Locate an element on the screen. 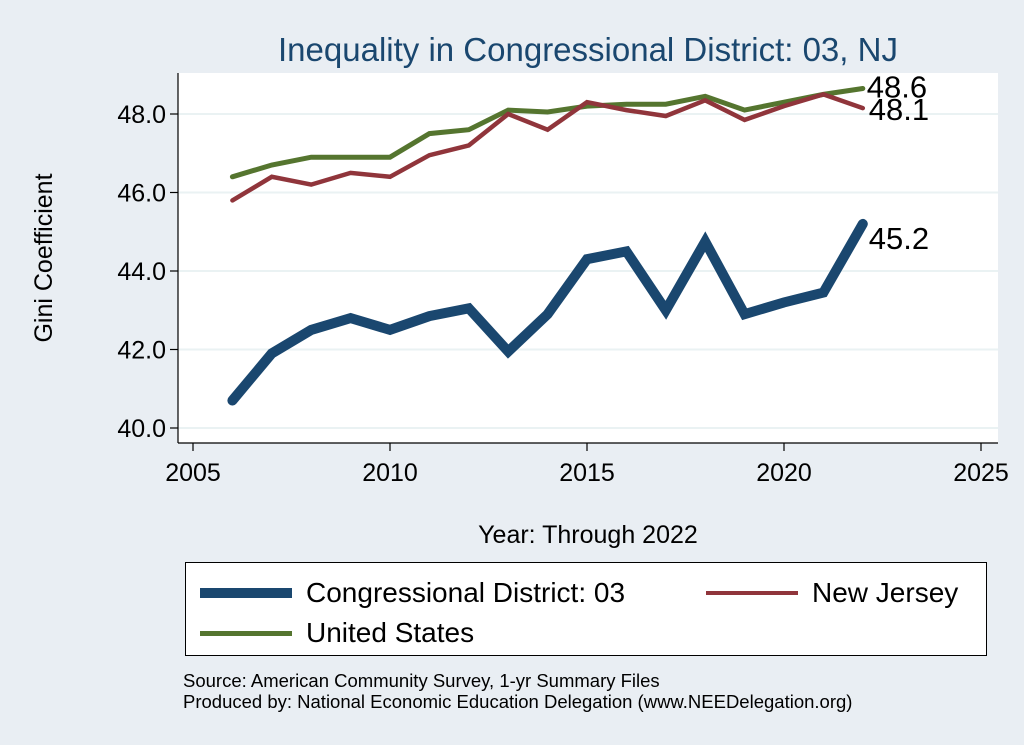 This screenshot has height=745, width=1024. legend-swatch-united-states is located at coordinates (246, 633).